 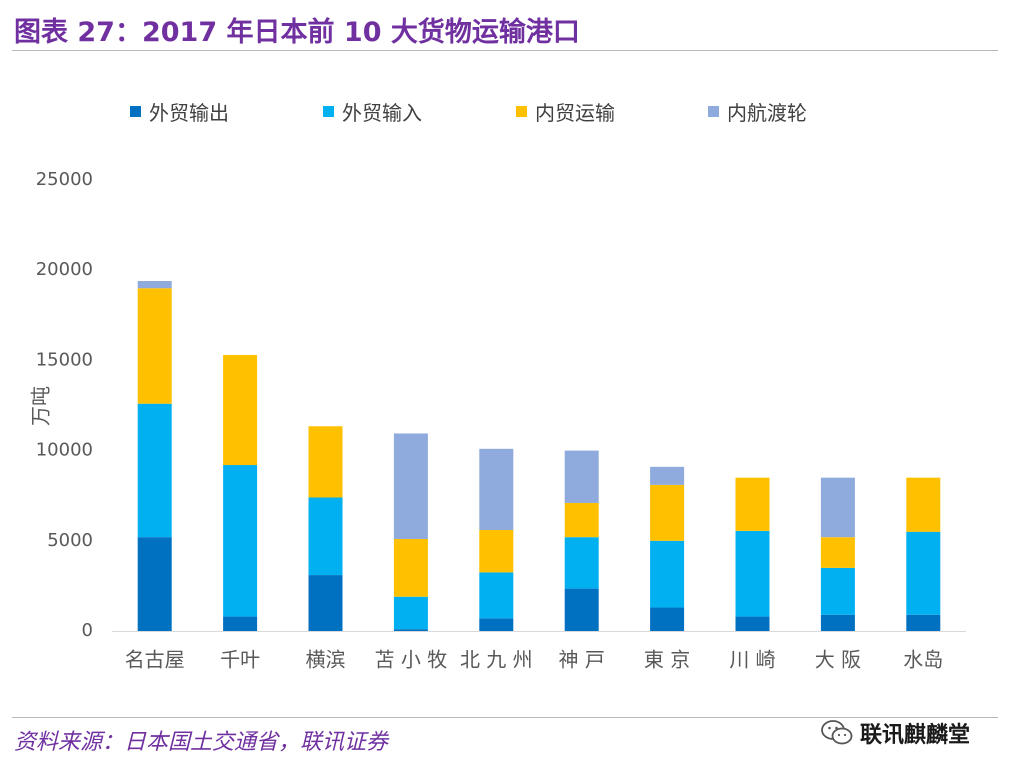 What do you see at coordinates (534, 660) in the screenshot?
I see `x-axis-ticks: 名古屋 千叶 横滨 苫 小 牧北 九 州 神 戸 東 京 川 崎 大 阪 水岛` at bounding box center [534, 660].